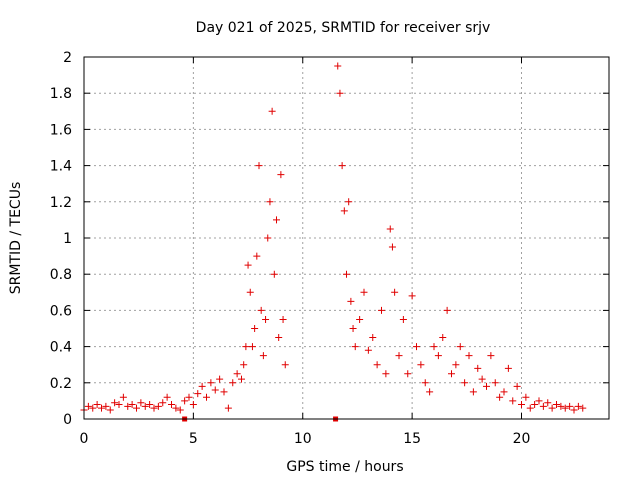  Describe the element at coordinates (412, 439) in the screenshot. I see `x-tick-label: 15` at that location.